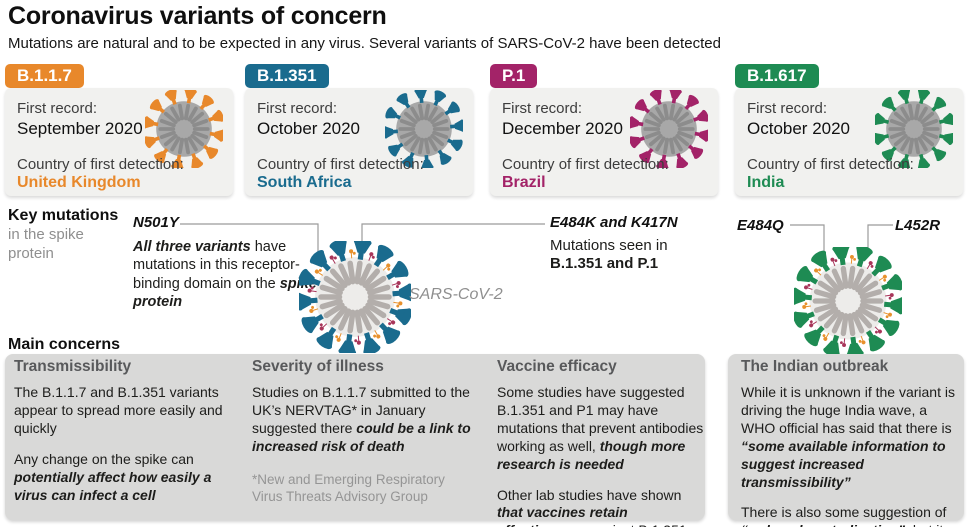  Describe the element at coordinates (287, 76) in the screenshot. I see `variant-badge-b1351: B.1.351` at that location.